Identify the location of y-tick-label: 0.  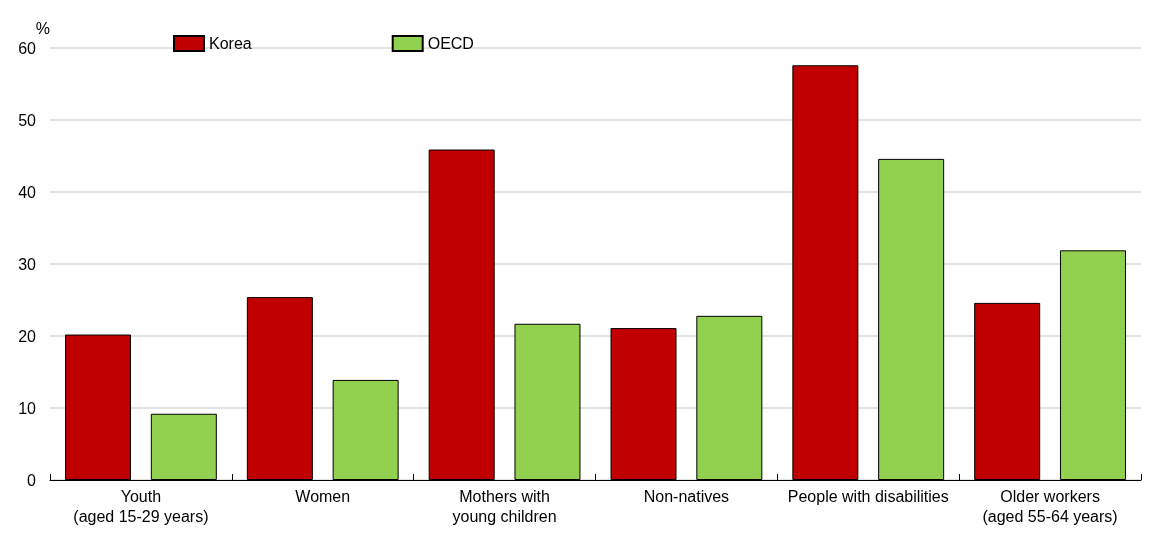
(32, 480).